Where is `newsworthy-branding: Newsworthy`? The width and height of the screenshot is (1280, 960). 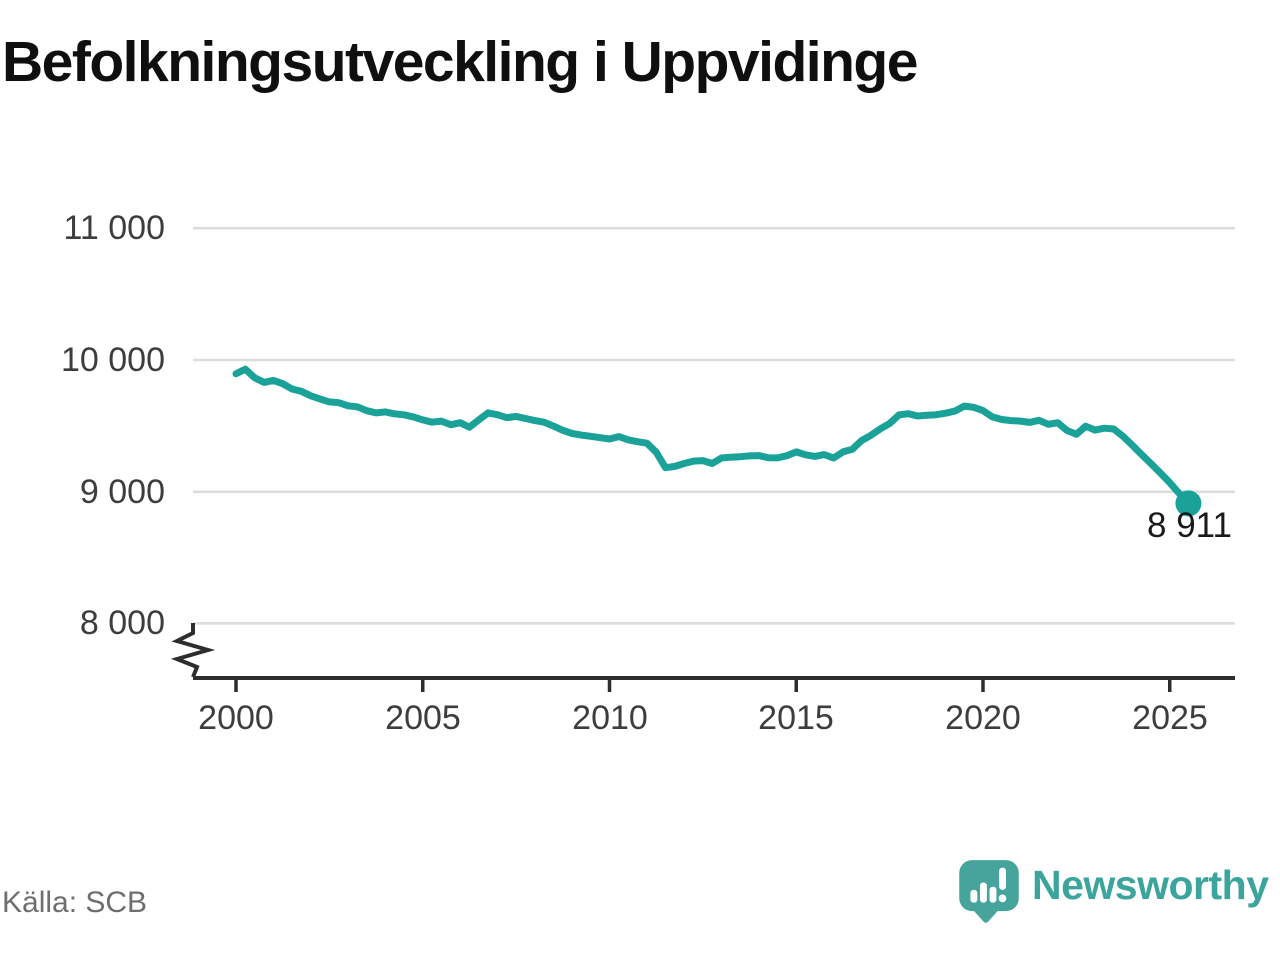
newsworthy-branding: Newsworthy is located at coordinates (1116, 892).